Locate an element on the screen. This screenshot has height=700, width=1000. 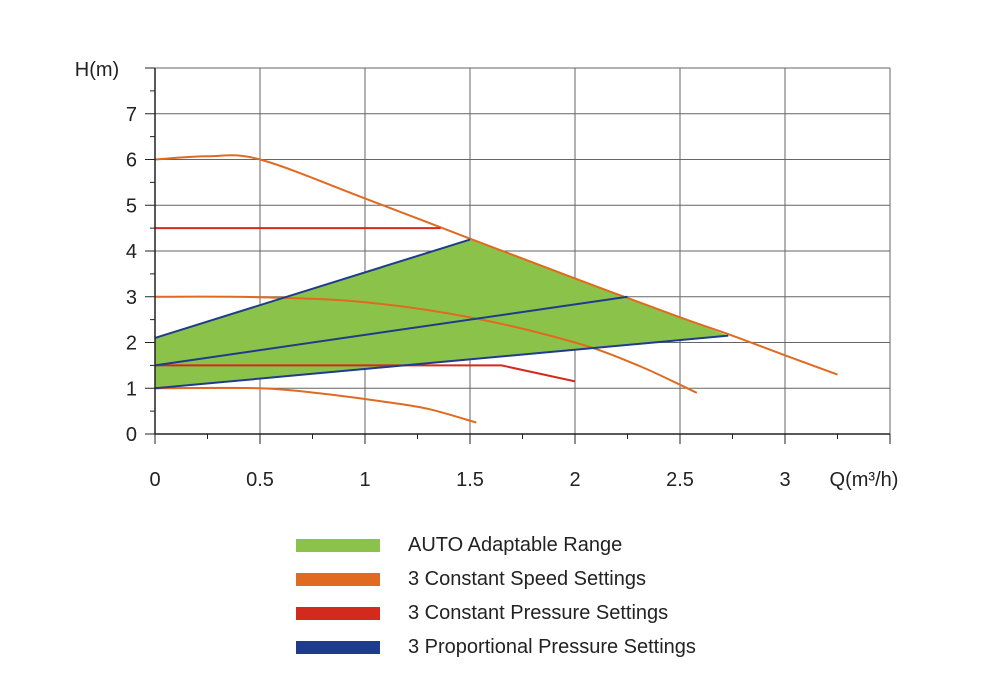
legend-item-constant-pressure: 3 Constant Pressure Settings is located at coordinates (496, 613).